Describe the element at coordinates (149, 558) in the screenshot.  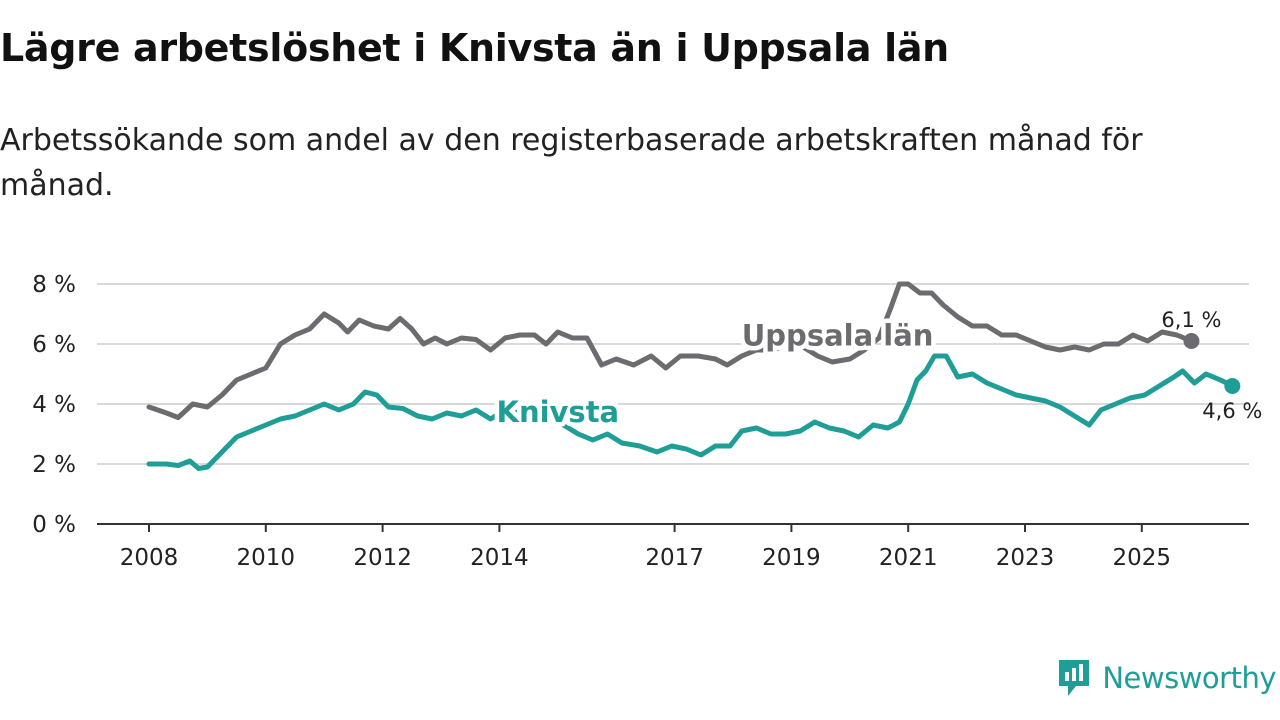
I see `x-tick-label: 2008` at that location.